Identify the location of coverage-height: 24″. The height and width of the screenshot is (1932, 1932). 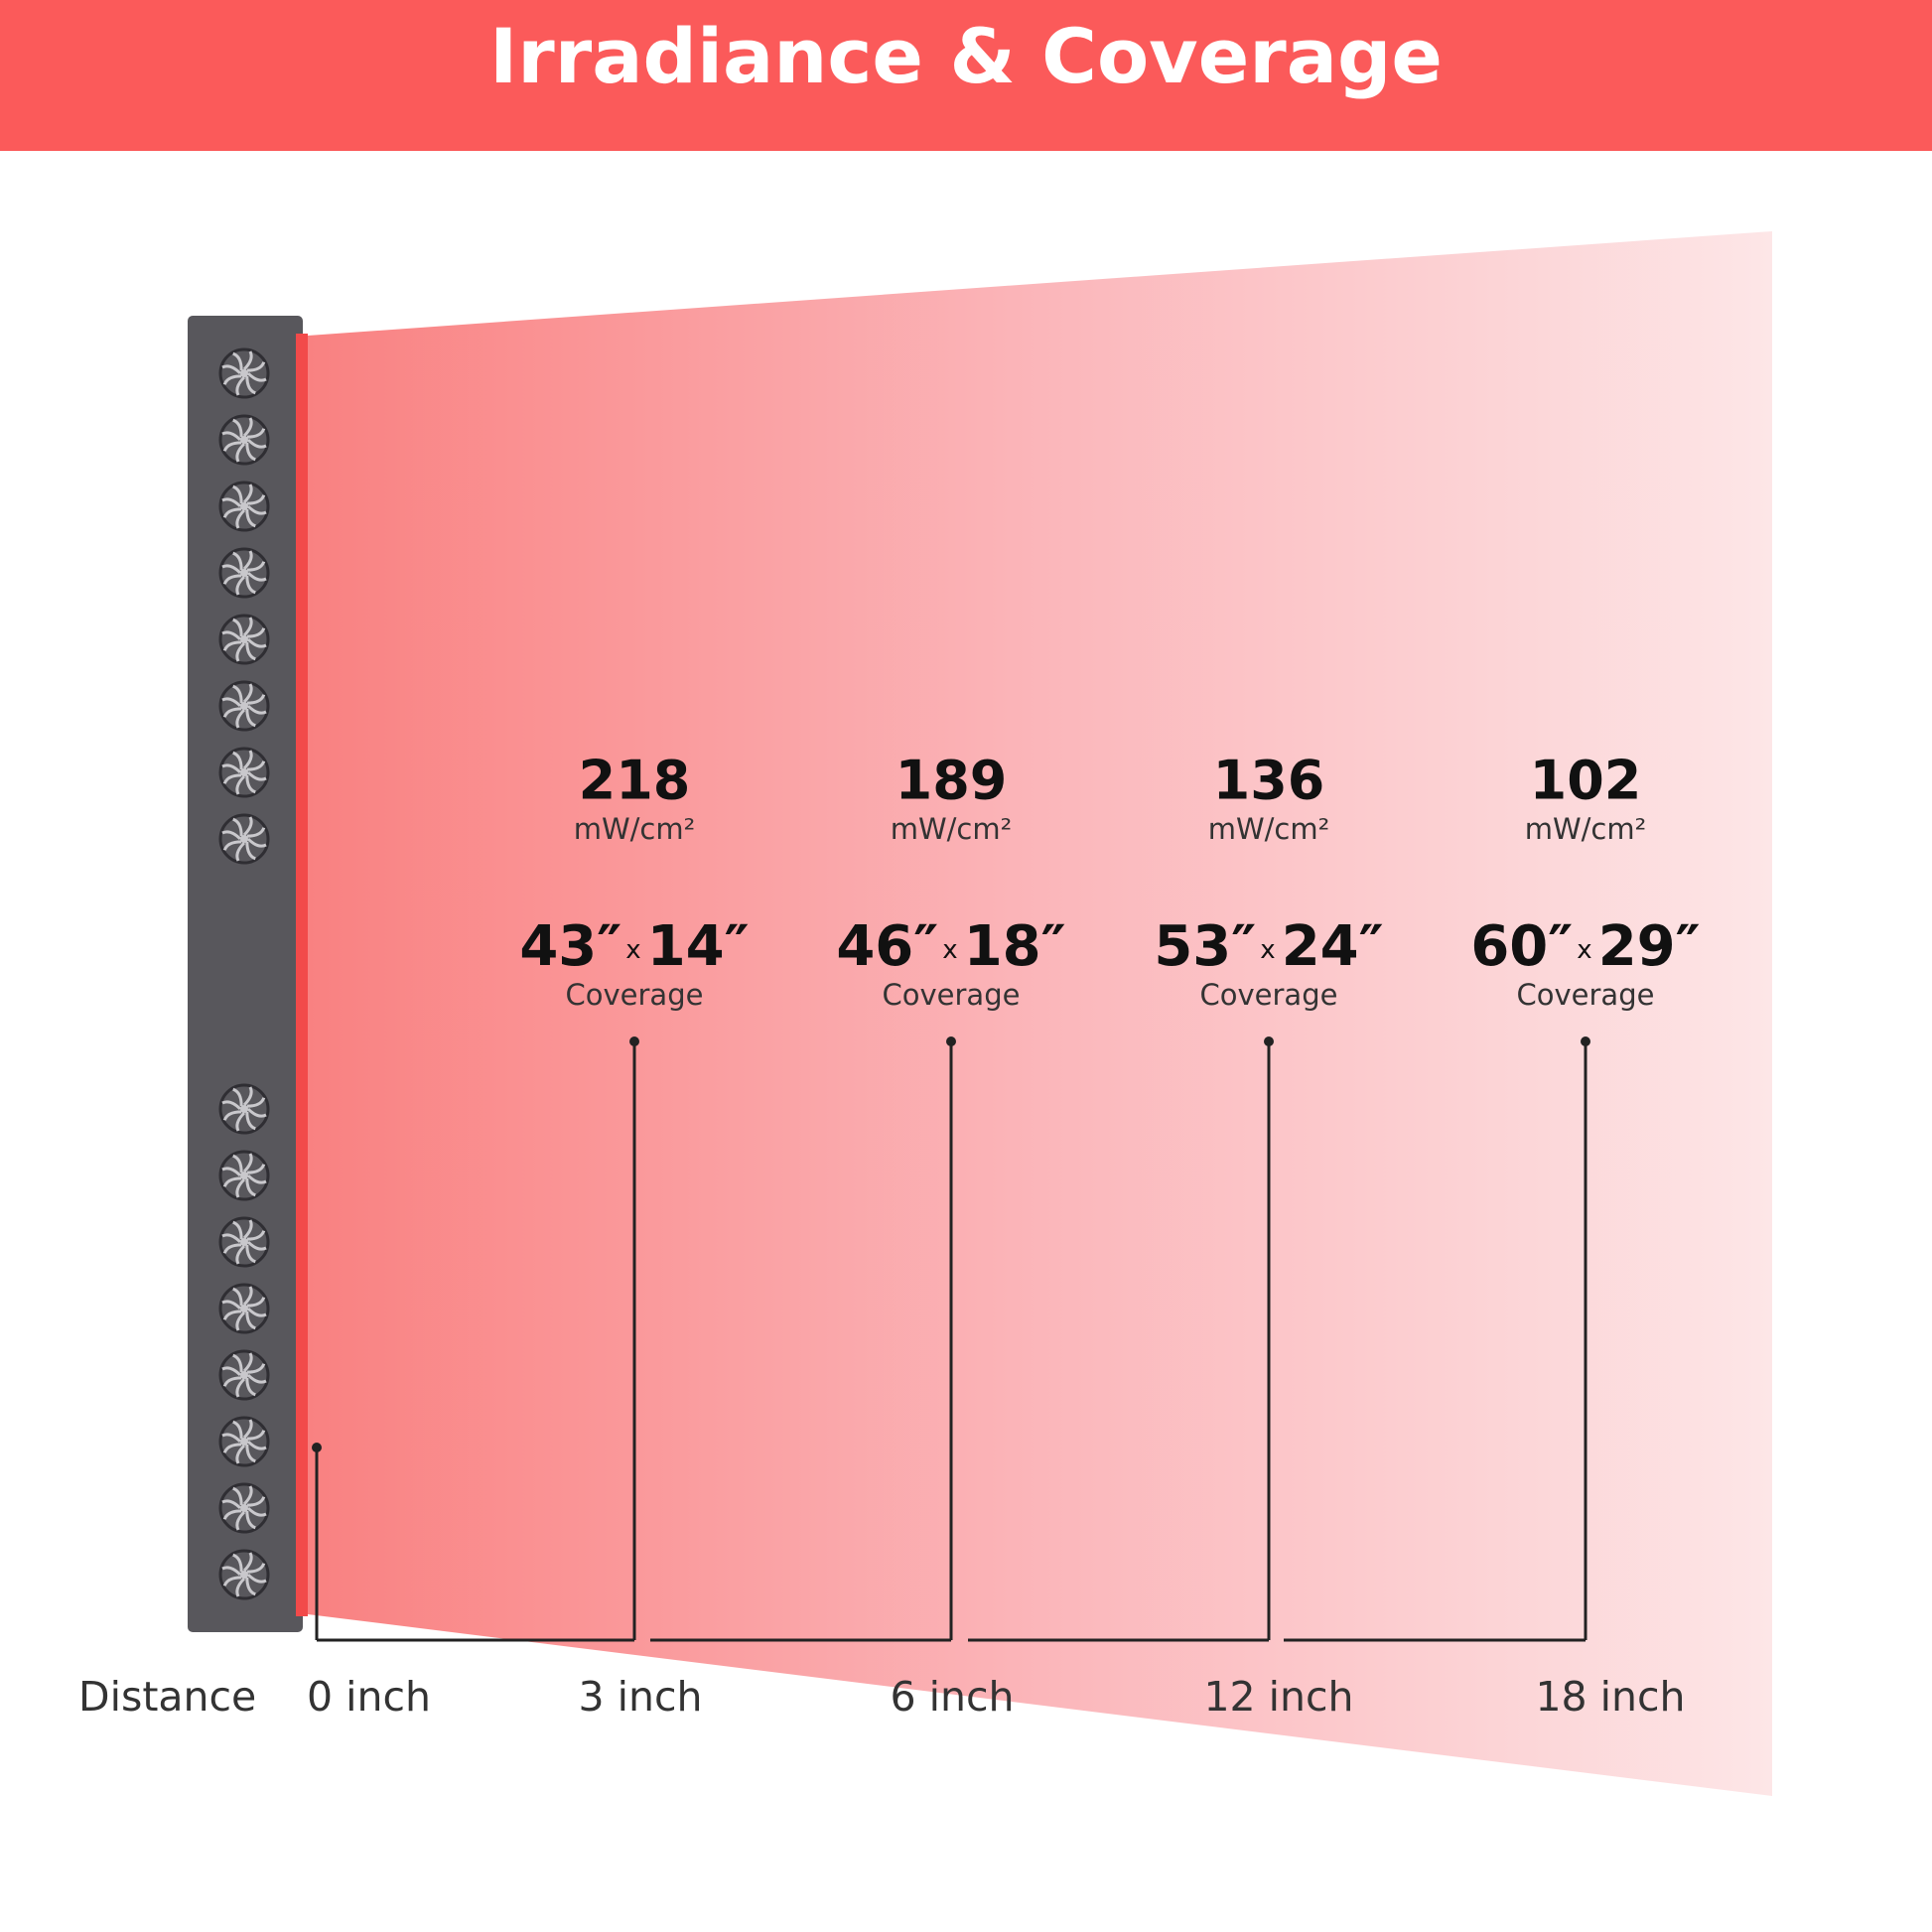
(1333, 947).